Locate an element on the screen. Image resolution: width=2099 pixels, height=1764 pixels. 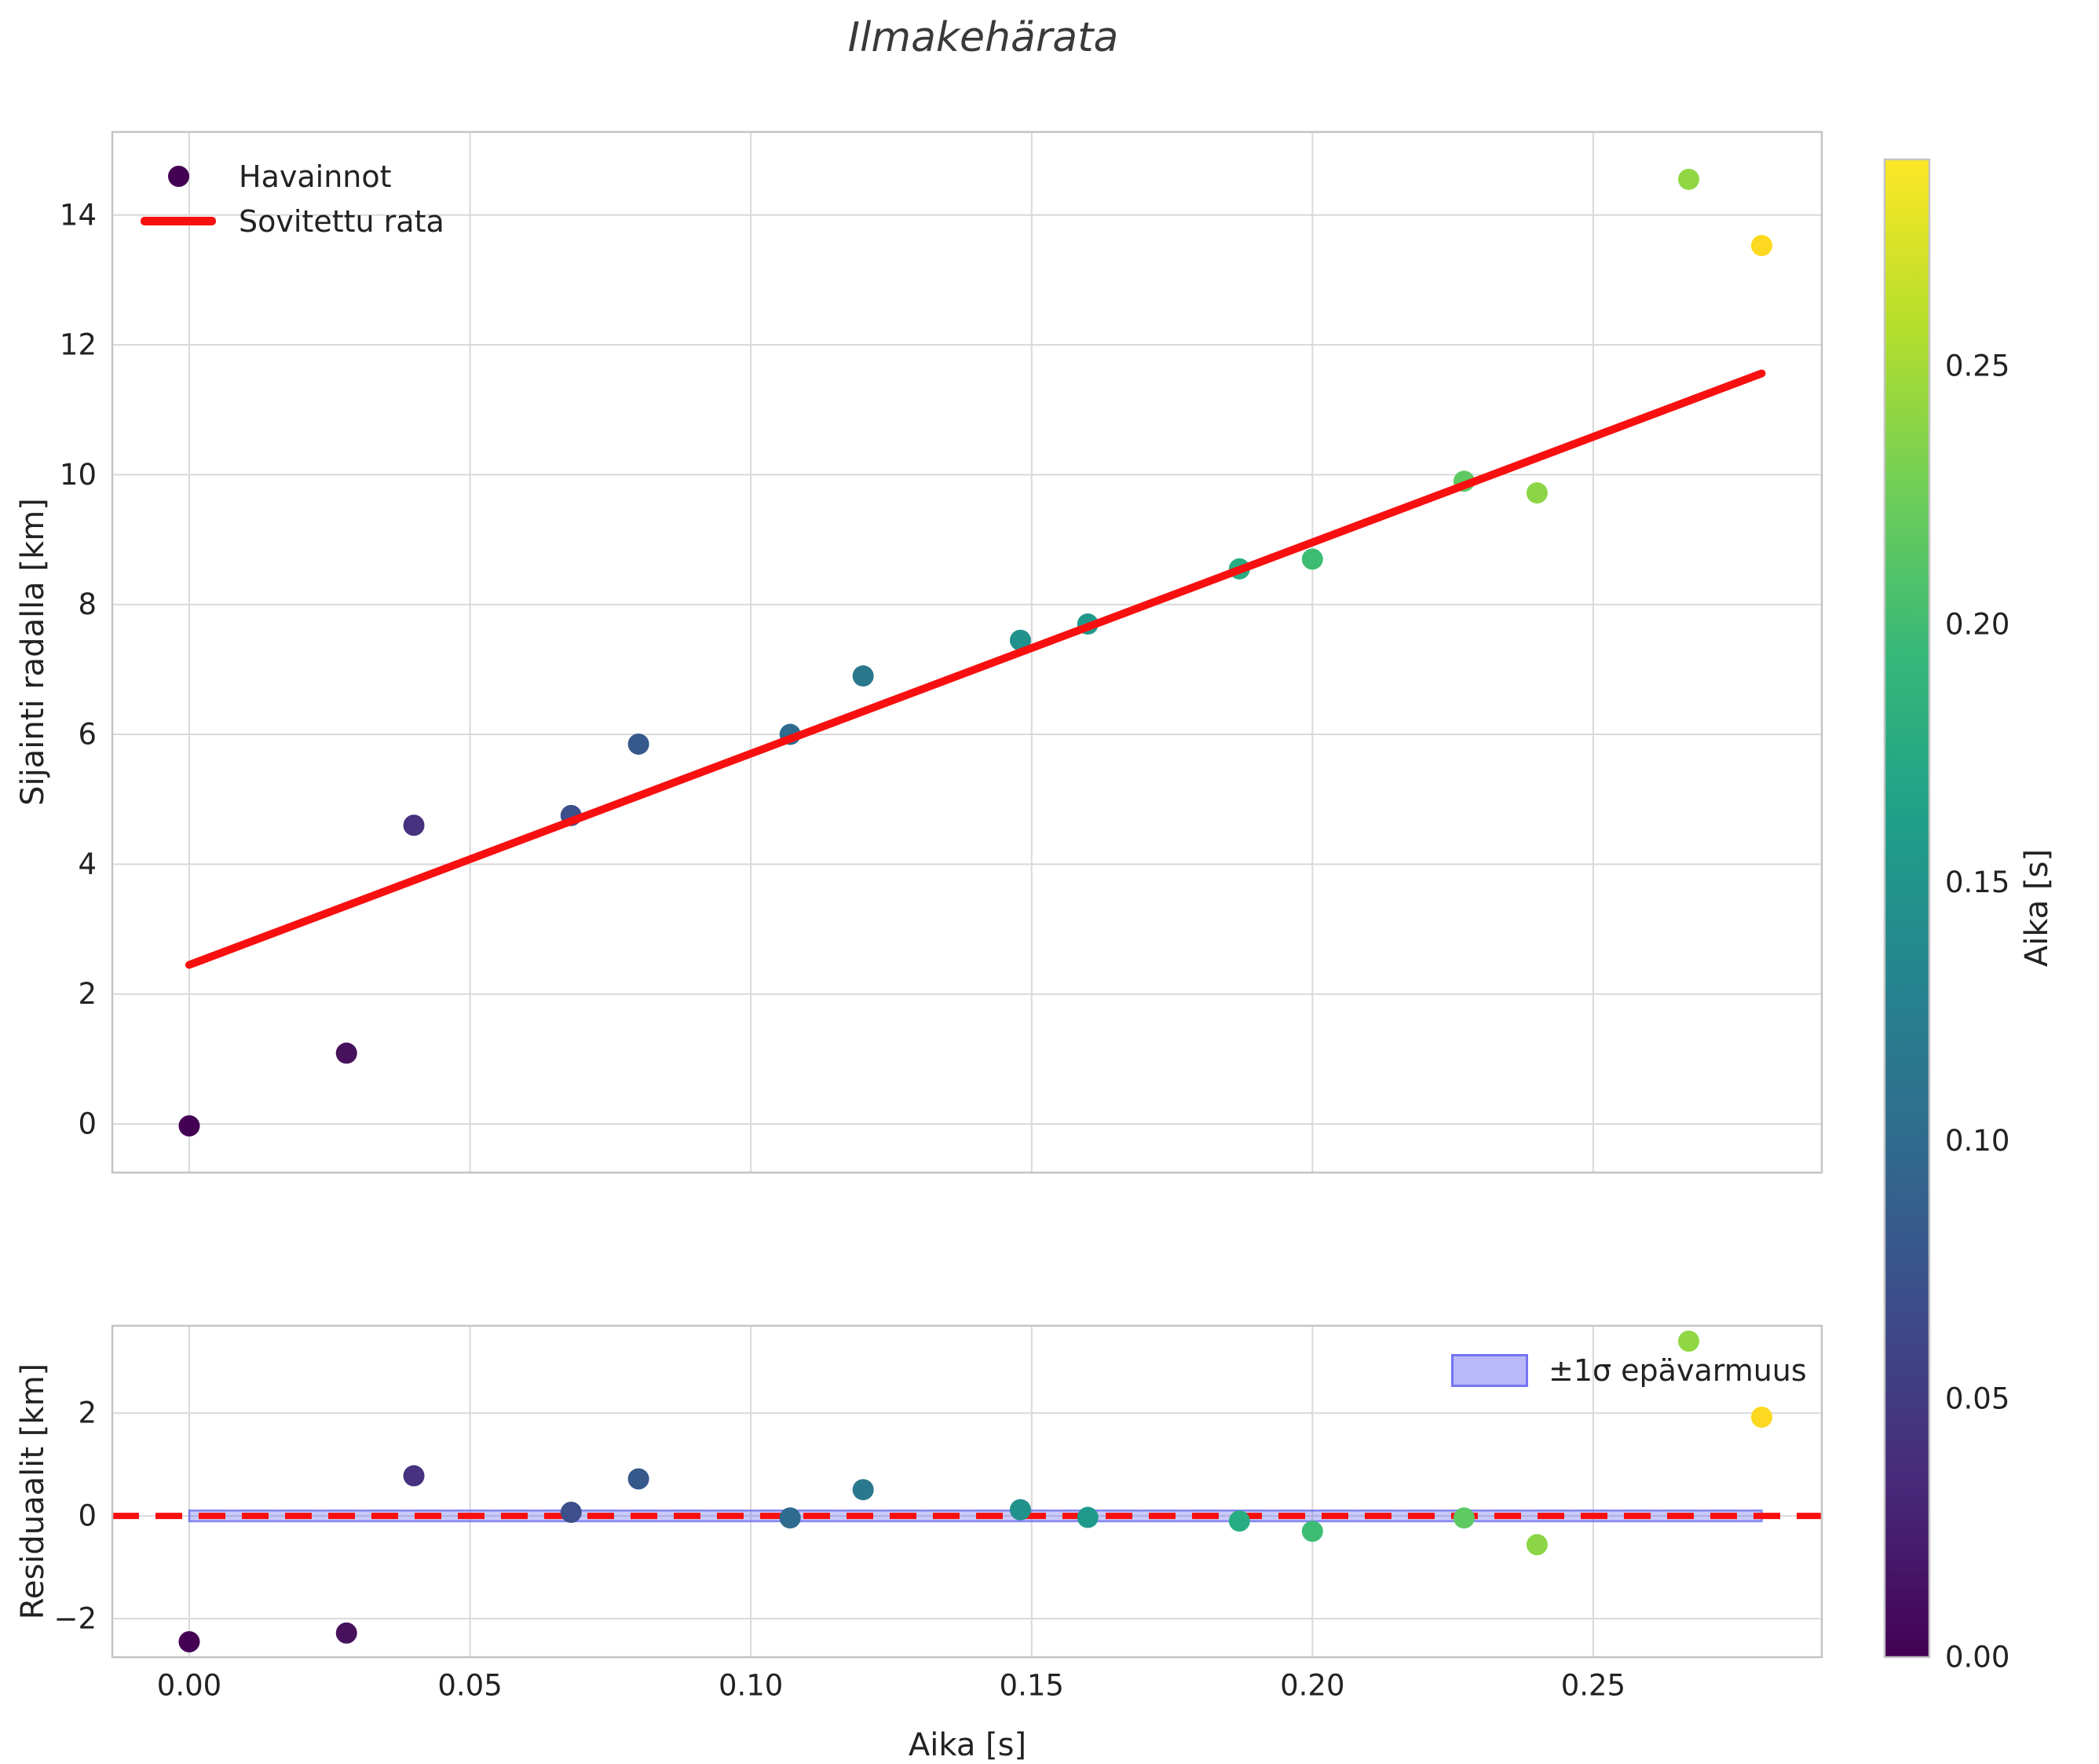
legend-row-sovitettu: Sovitettu rata is located at coordinates (288, 221).